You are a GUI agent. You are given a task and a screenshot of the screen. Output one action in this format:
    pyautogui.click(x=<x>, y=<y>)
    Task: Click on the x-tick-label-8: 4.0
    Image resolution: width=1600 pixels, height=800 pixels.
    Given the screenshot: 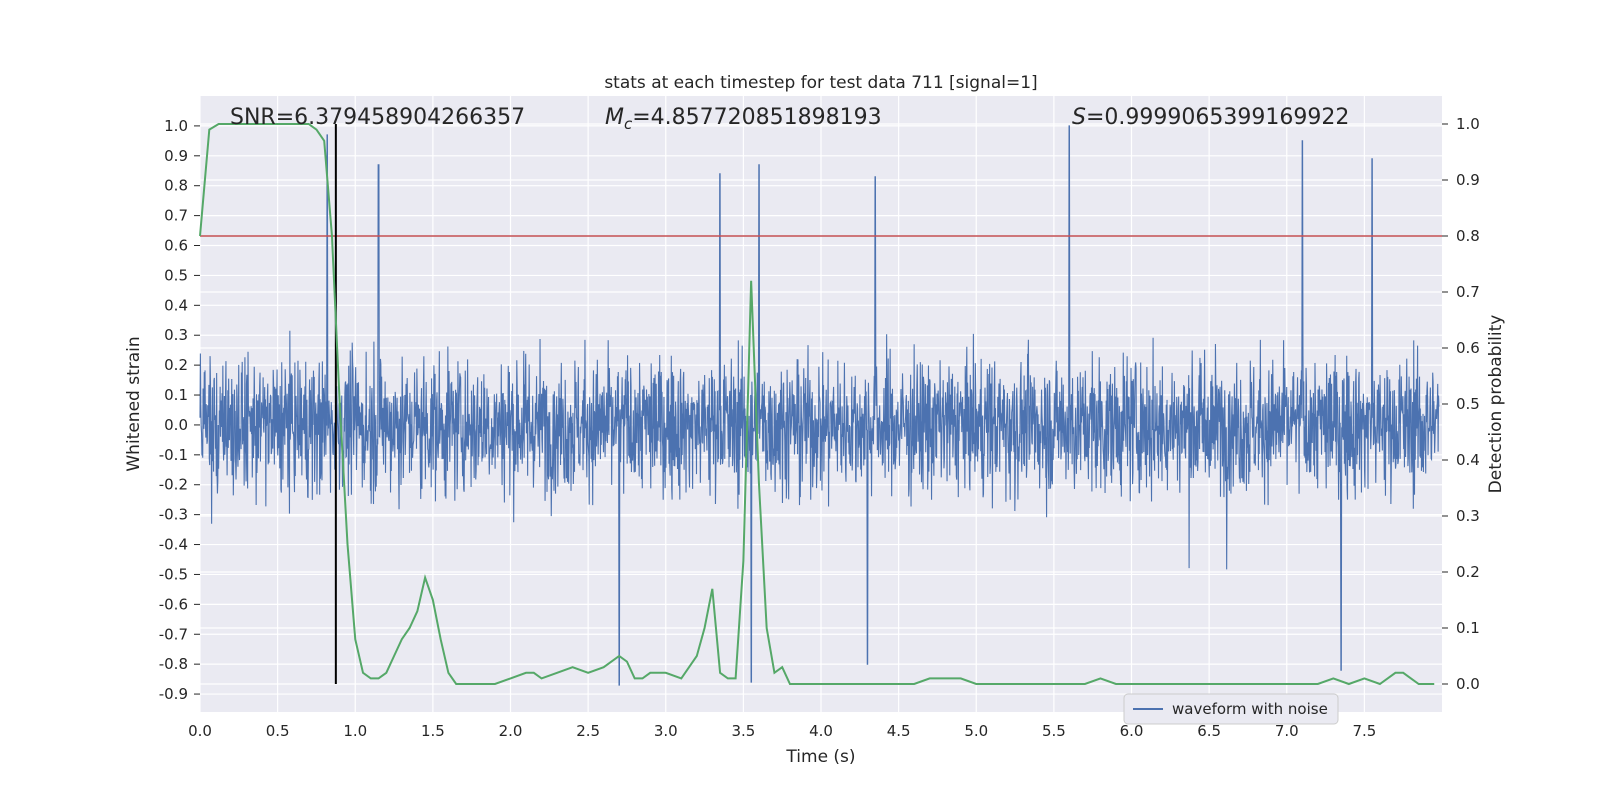 What is the action you would take?
    pyautogui.click(x=821, y=731)
    